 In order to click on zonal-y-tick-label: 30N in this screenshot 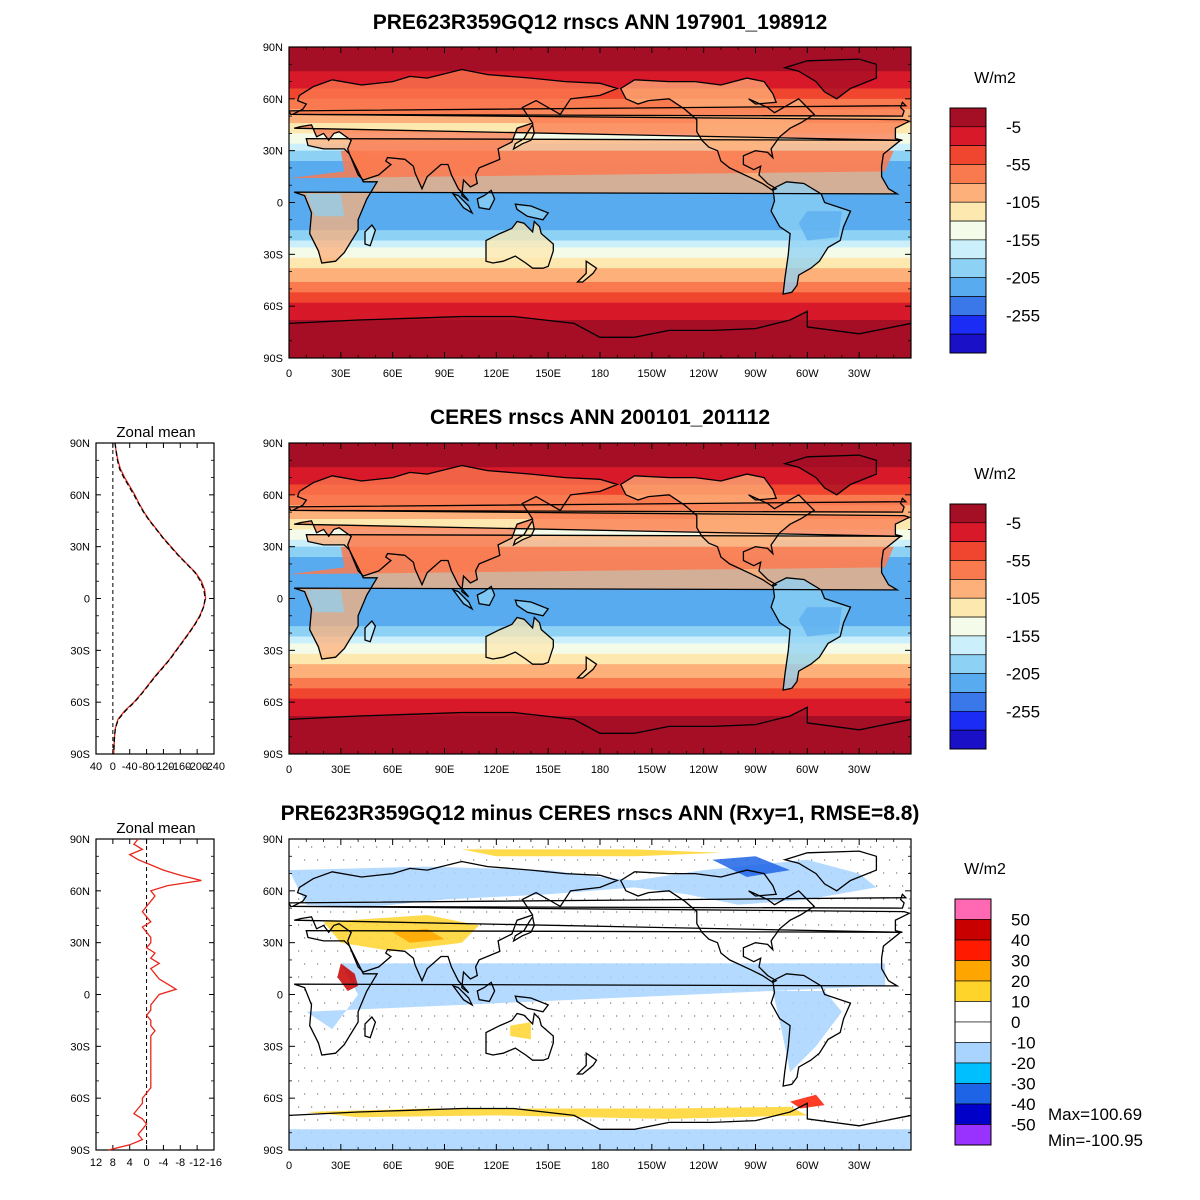, I will do `click(80, 944)`.